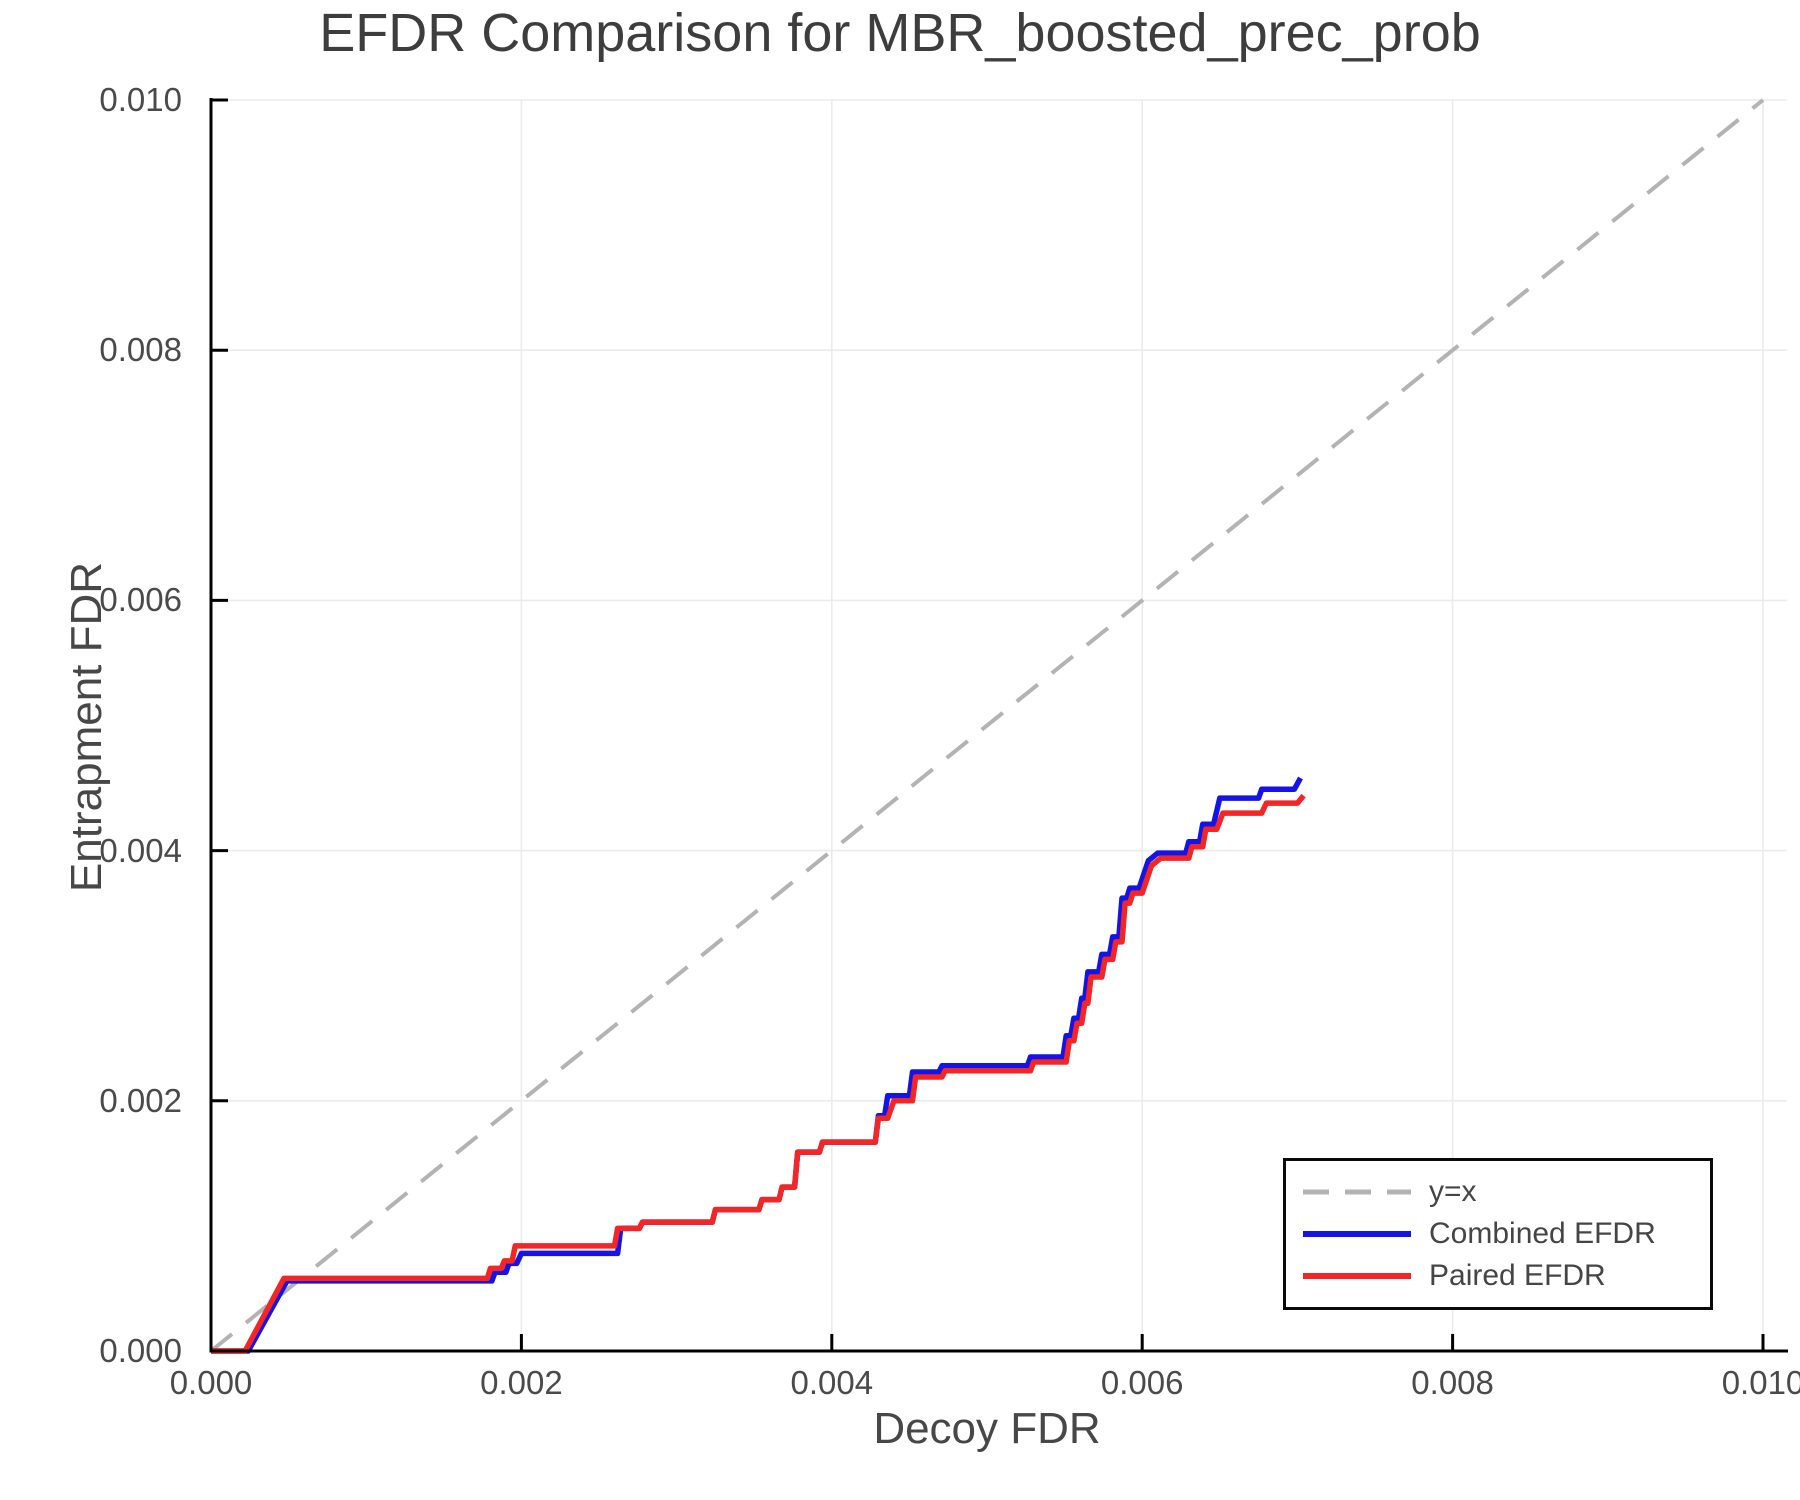 The height and width of the screenshot is (1500, 1800). What do you see at coordinates (211, 1382) in the screenshot?
I see `x-tick-label: 0.000` at bounding box center [211, 1382].